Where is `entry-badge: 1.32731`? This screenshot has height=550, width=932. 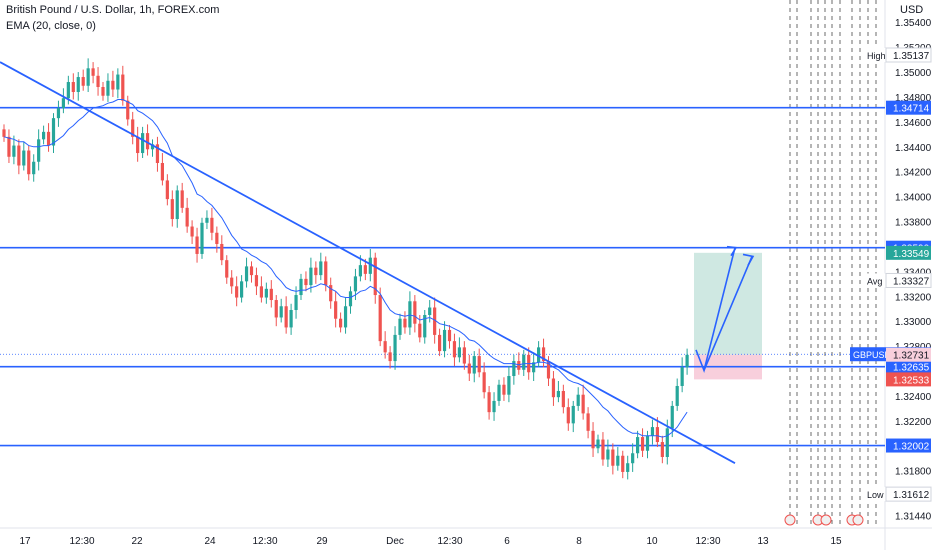
entry-badge: 1.32731 is located at coordinates (911, 356).